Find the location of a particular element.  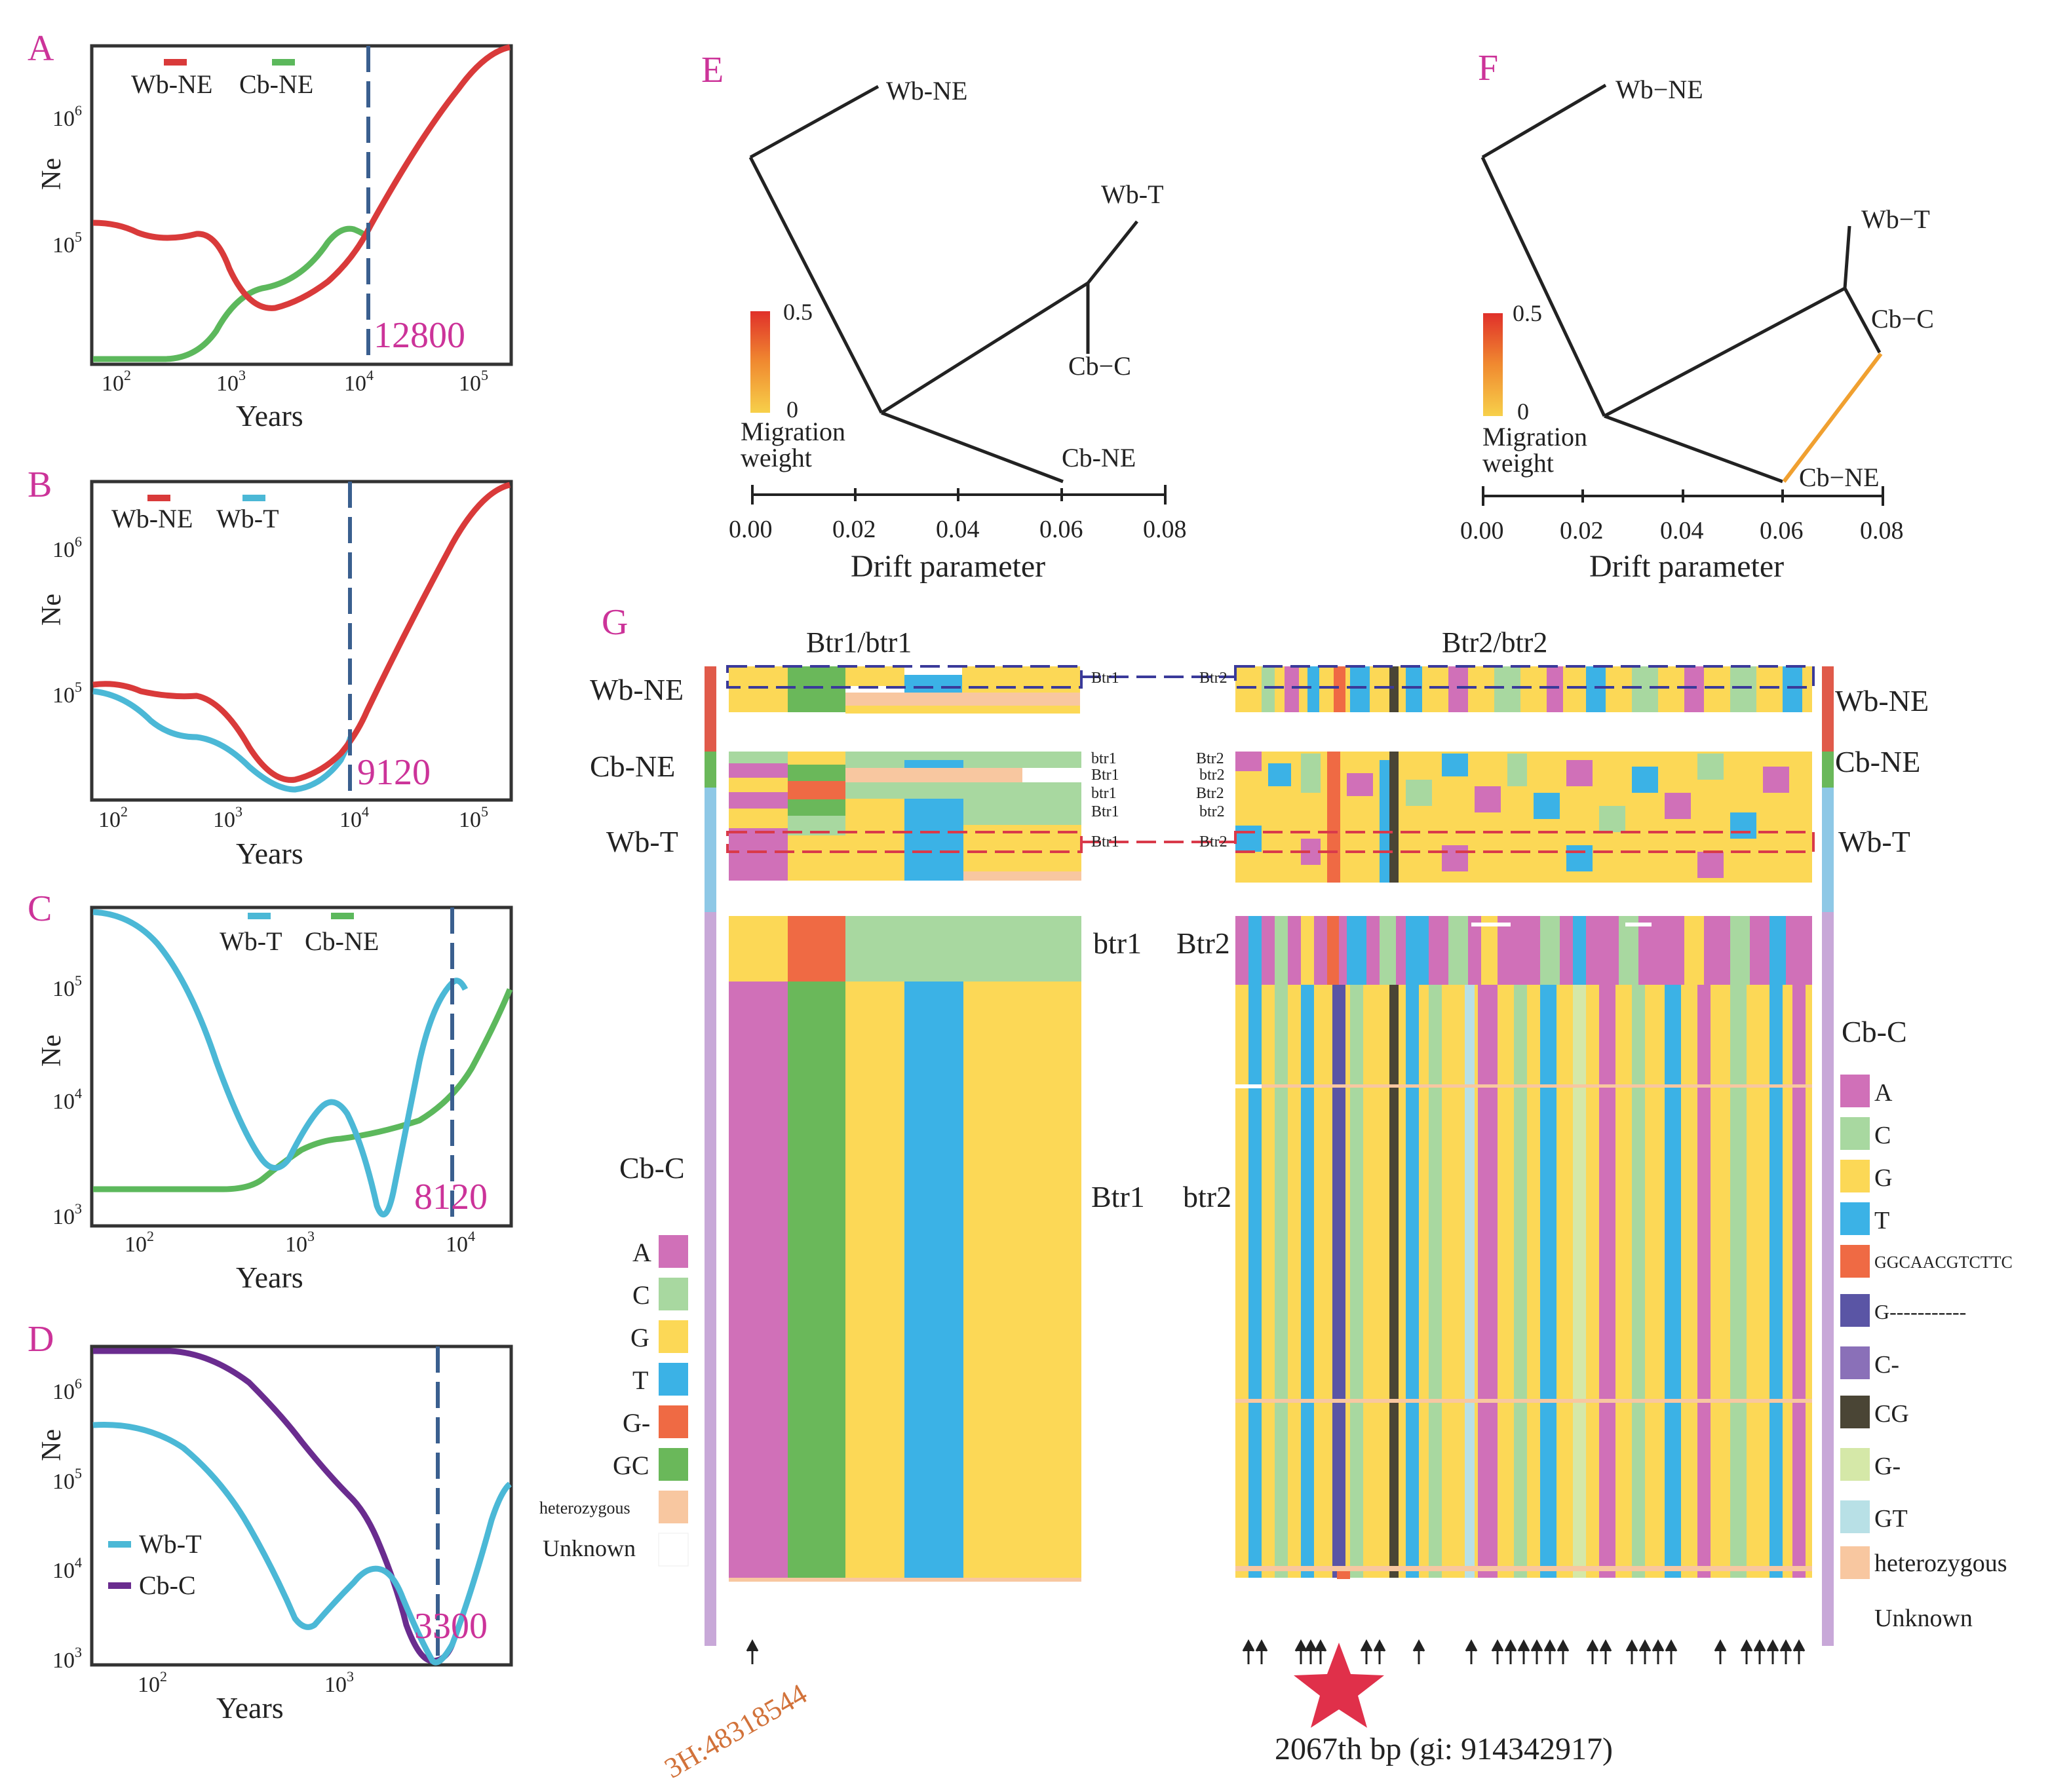

group-label: Cb-C is located at coordinates (1874, 1031).